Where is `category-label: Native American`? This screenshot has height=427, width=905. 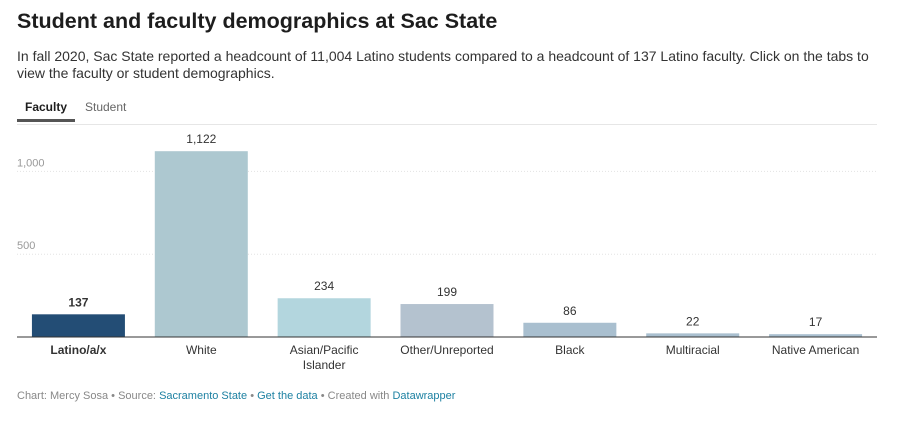 category-label: Native American is located at coordinates (815, 350).